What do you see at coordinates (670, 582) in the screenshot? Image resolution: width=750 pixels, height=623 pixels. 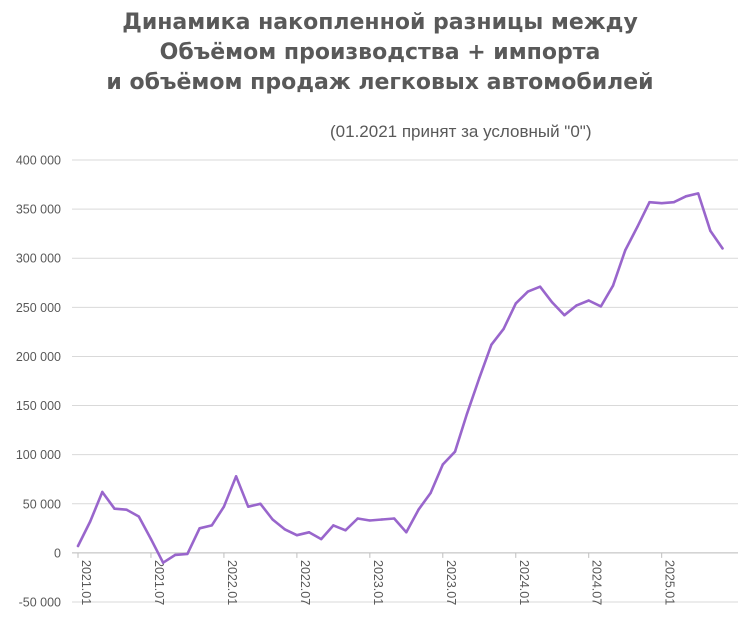 I see `x-tick-label: 2025.01` at bounding box center [670, 582].